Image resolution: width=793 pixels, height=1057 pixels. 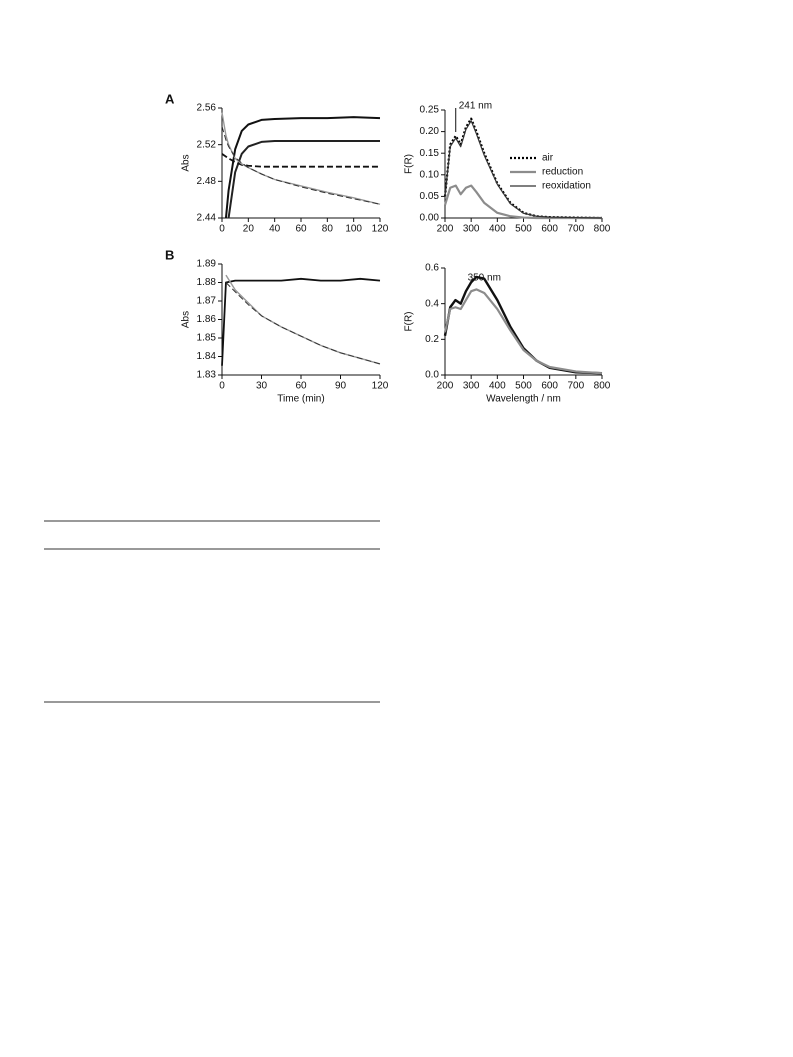 I want to click on y-tick-label: 2.44, so click(x=207, y=218).